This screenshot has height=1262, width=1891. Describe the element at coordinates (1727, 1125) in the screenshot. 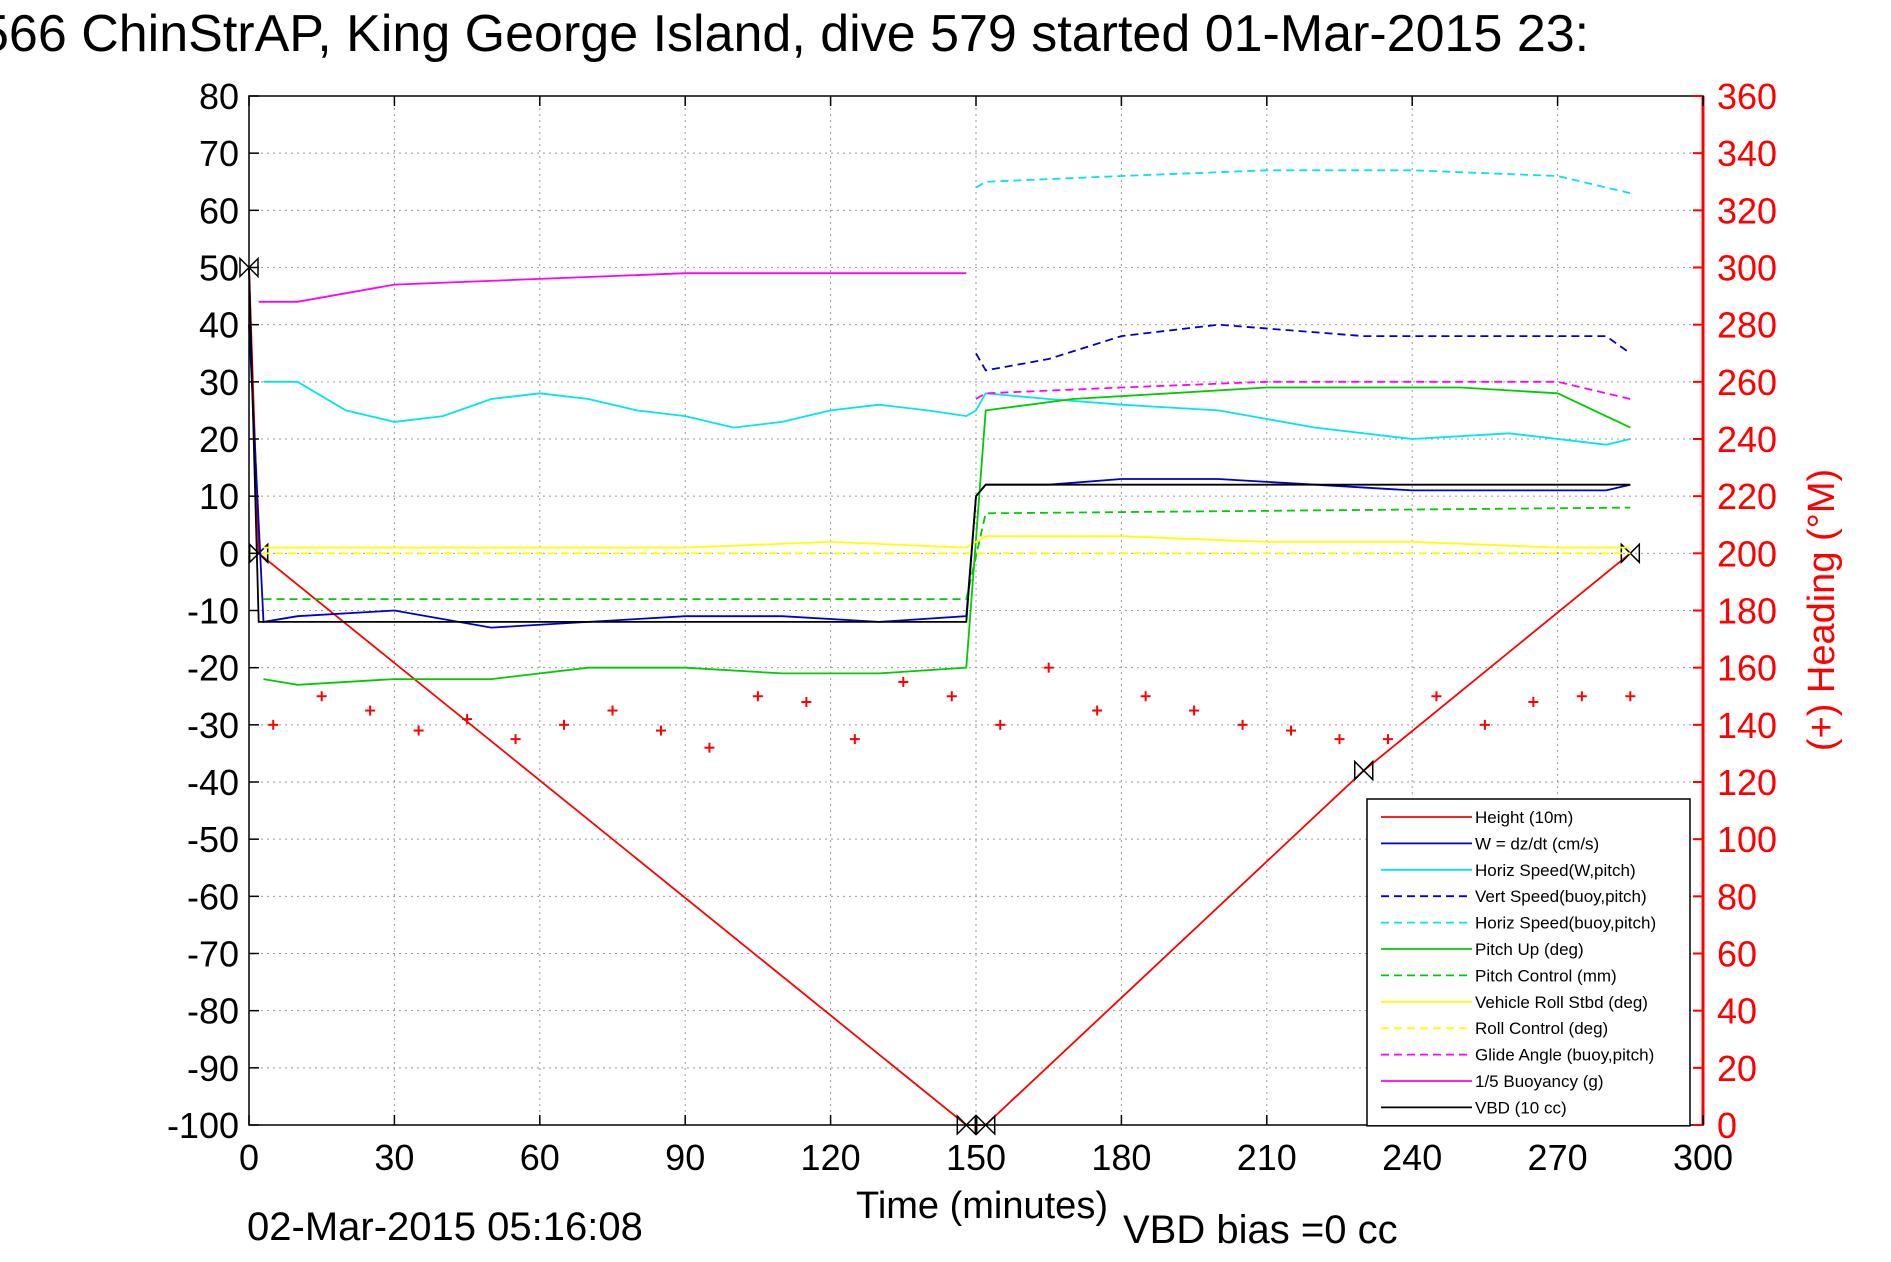

I see `y2-tick-label: 0` at that location.